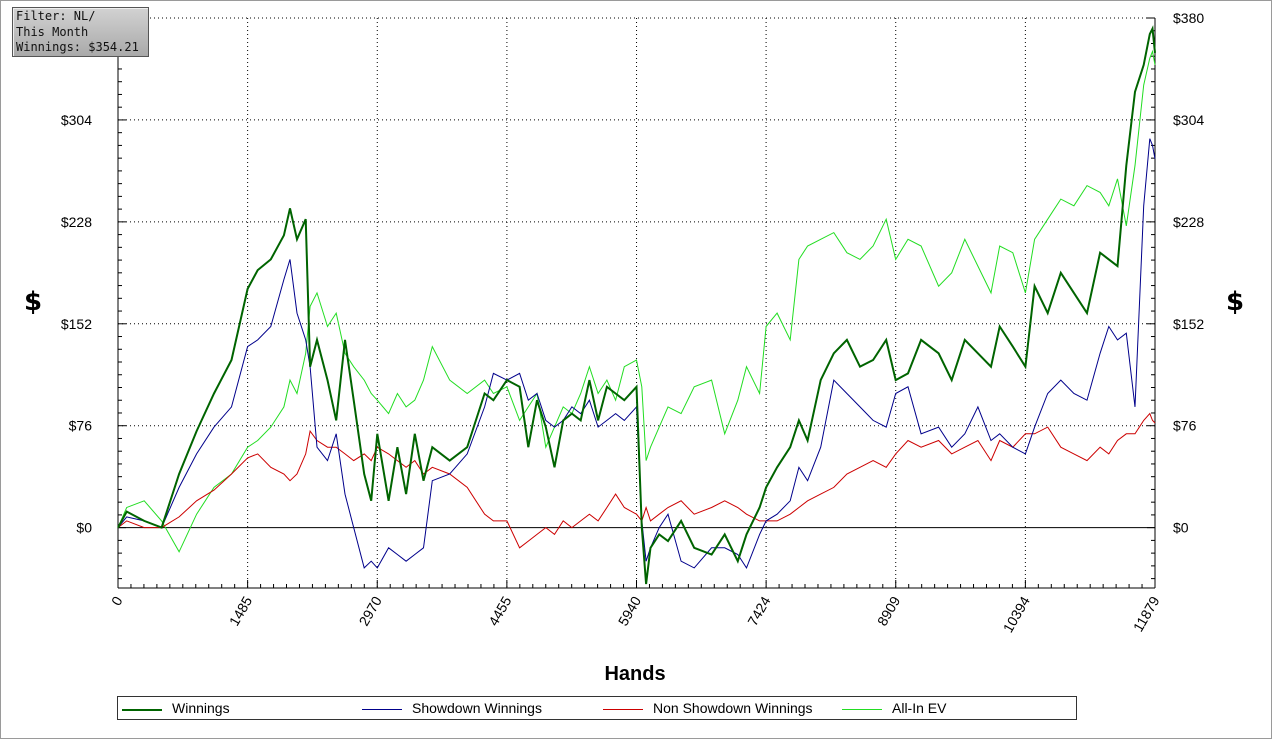  I want to click on y-tick-label-left: $304, so click(76, 120).